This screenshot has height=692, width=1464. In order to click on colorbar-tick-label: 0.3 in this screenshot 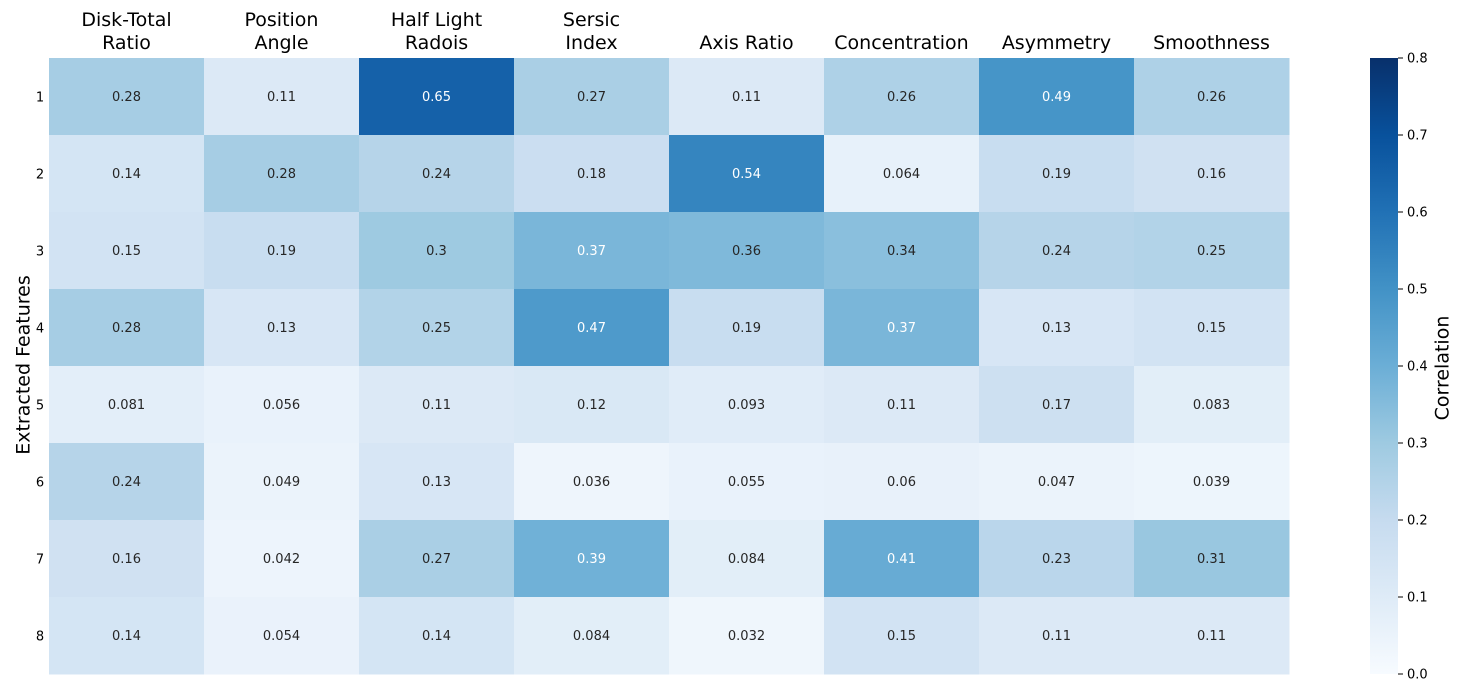, I will do `click(1417, 444)`.